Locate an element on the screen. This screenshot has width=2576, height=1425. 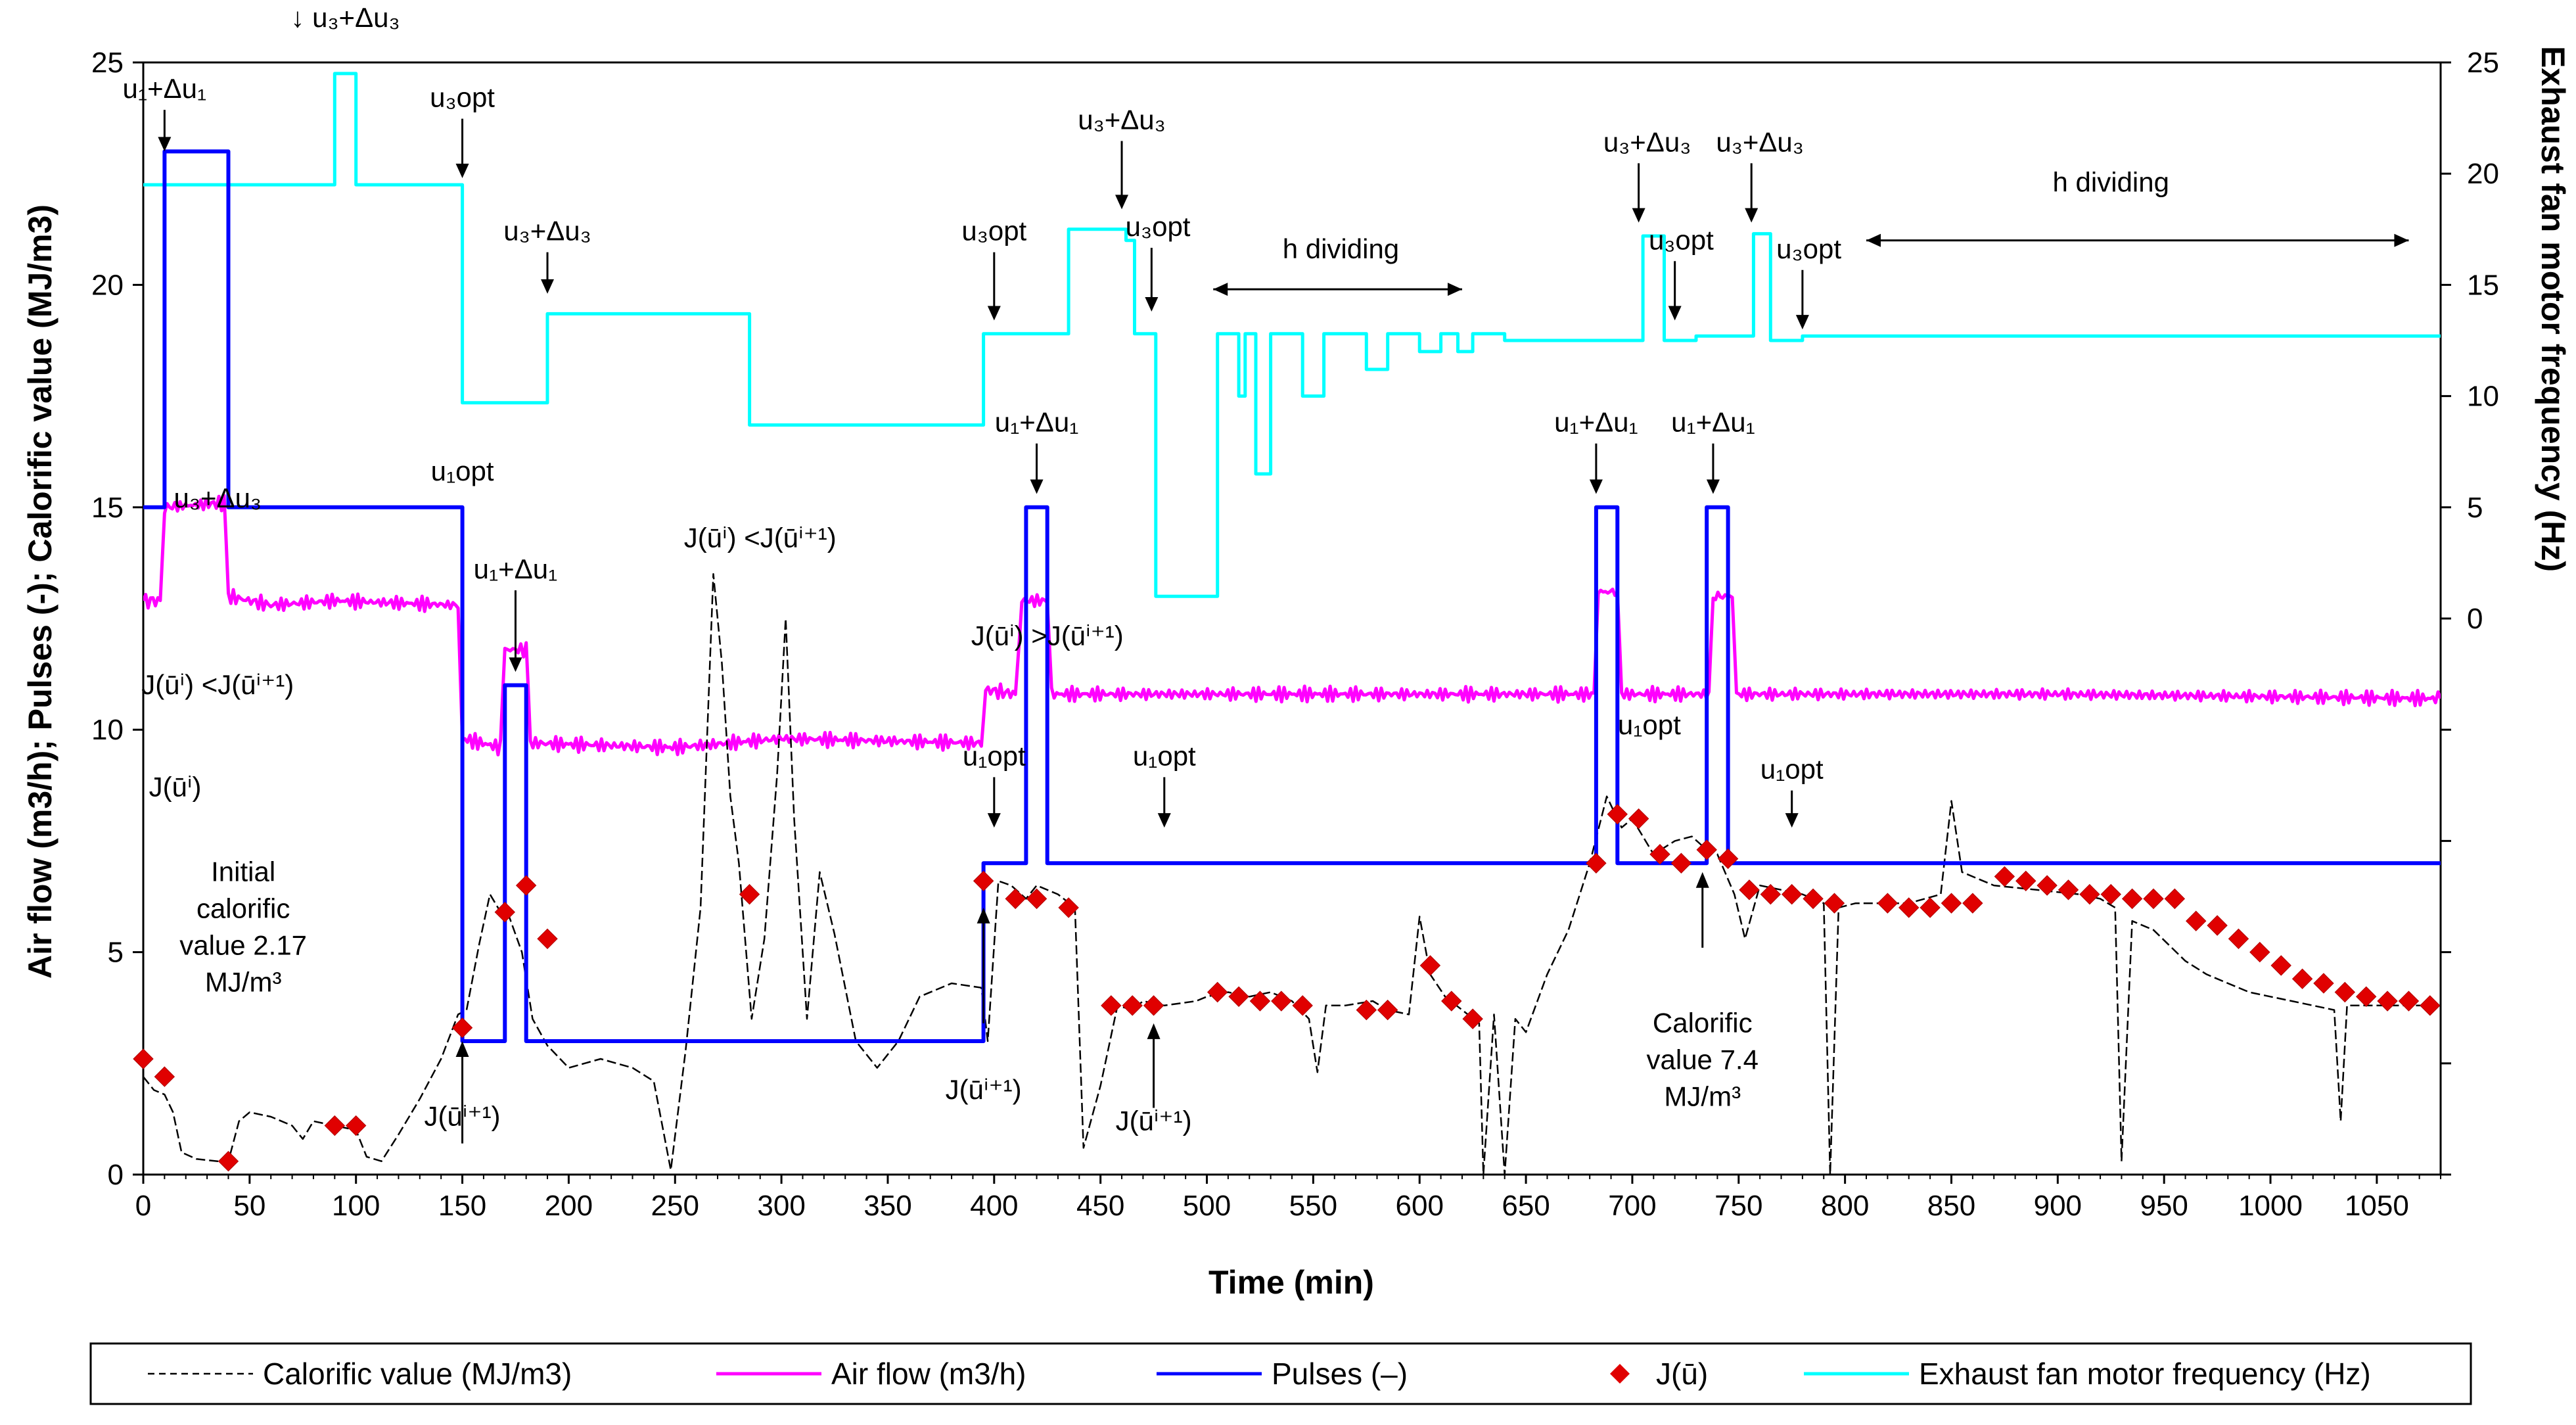
x-tick-label: 750 is located at coordinates (1738, 1206).